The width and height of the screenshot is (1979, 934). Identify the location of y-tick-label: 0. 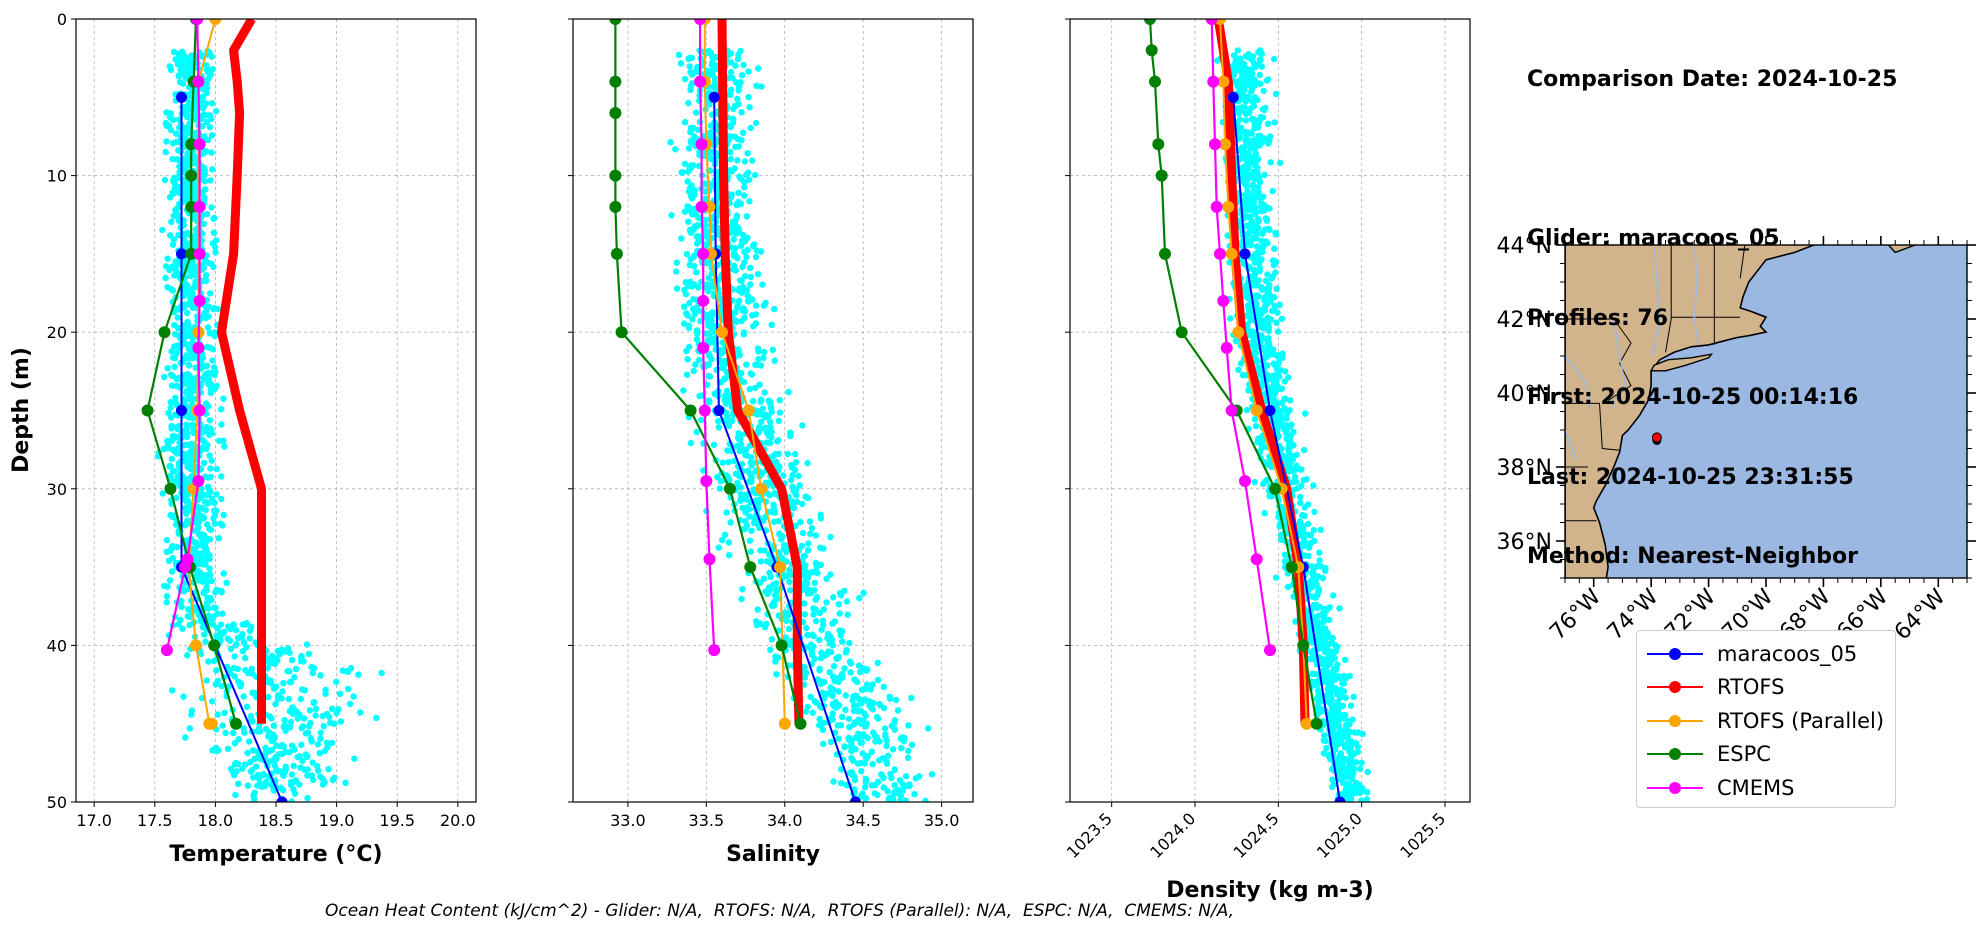
(62, 19).